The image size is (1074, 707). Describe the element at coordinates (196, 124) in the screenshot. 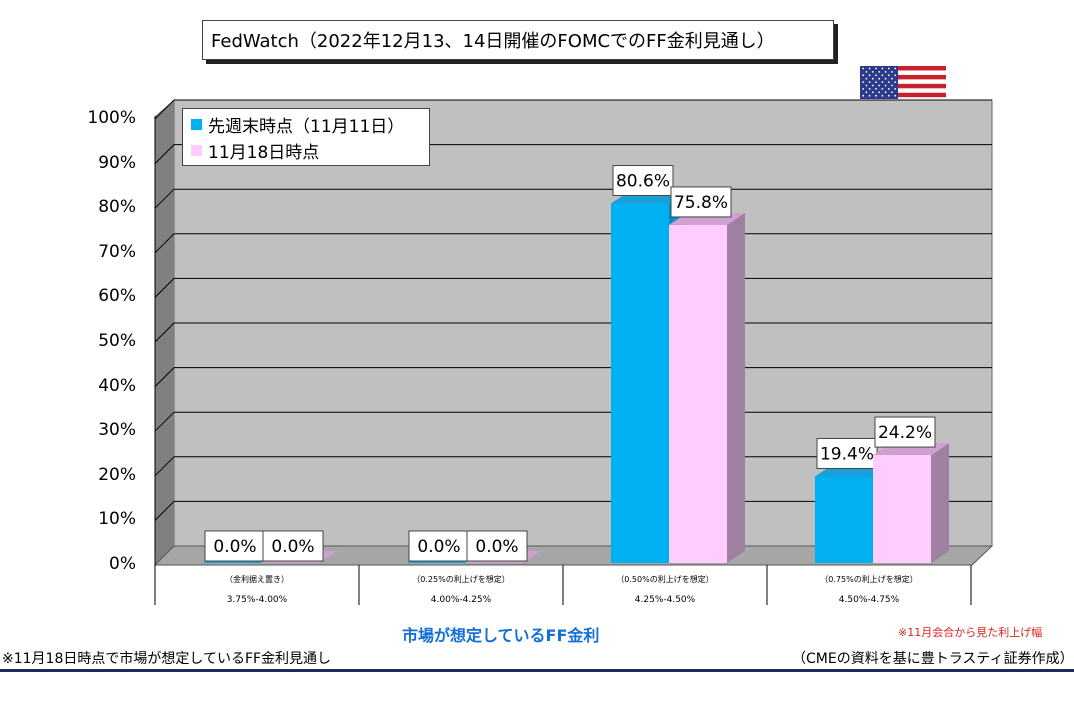

I see `legend-swatch-prev-week` at that location.